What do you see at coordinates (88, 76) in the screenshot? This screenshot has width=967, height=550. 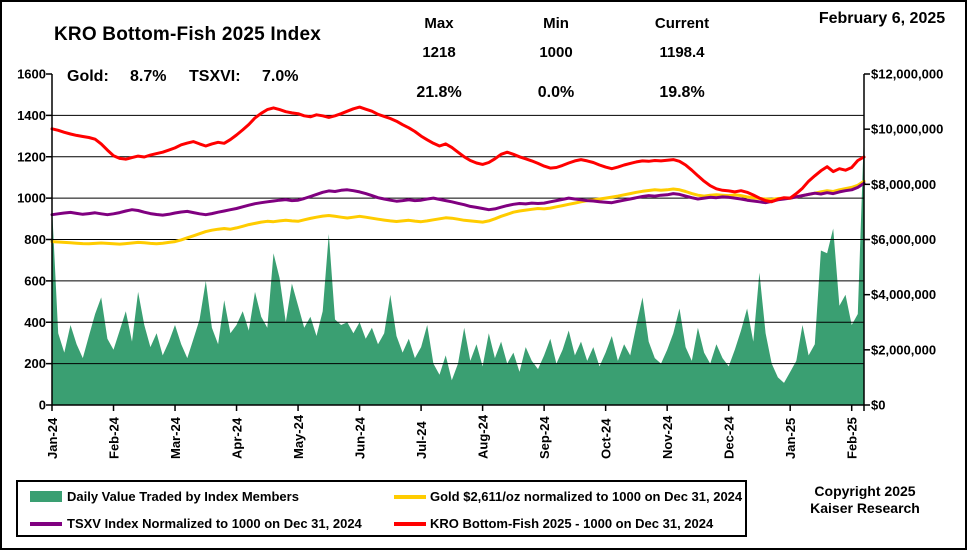 I see `gold-change-label: Gold:` at bounding box center [88, 76].